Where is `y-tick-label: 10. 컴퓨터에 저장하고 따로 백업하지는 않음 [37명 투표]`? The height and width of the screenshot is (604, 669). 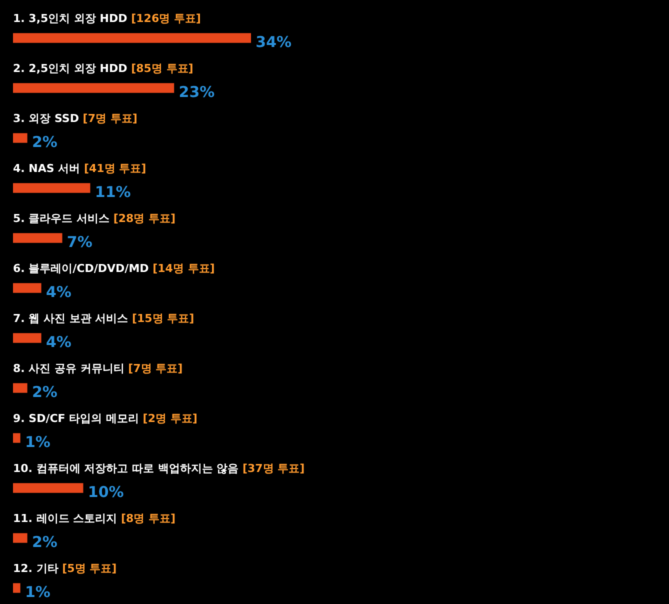
y-tick-label: 10. 컴퓨터에 저장하고 따로 백업하지는 않음 [37명 투표] is located at coordinates (159, 468).